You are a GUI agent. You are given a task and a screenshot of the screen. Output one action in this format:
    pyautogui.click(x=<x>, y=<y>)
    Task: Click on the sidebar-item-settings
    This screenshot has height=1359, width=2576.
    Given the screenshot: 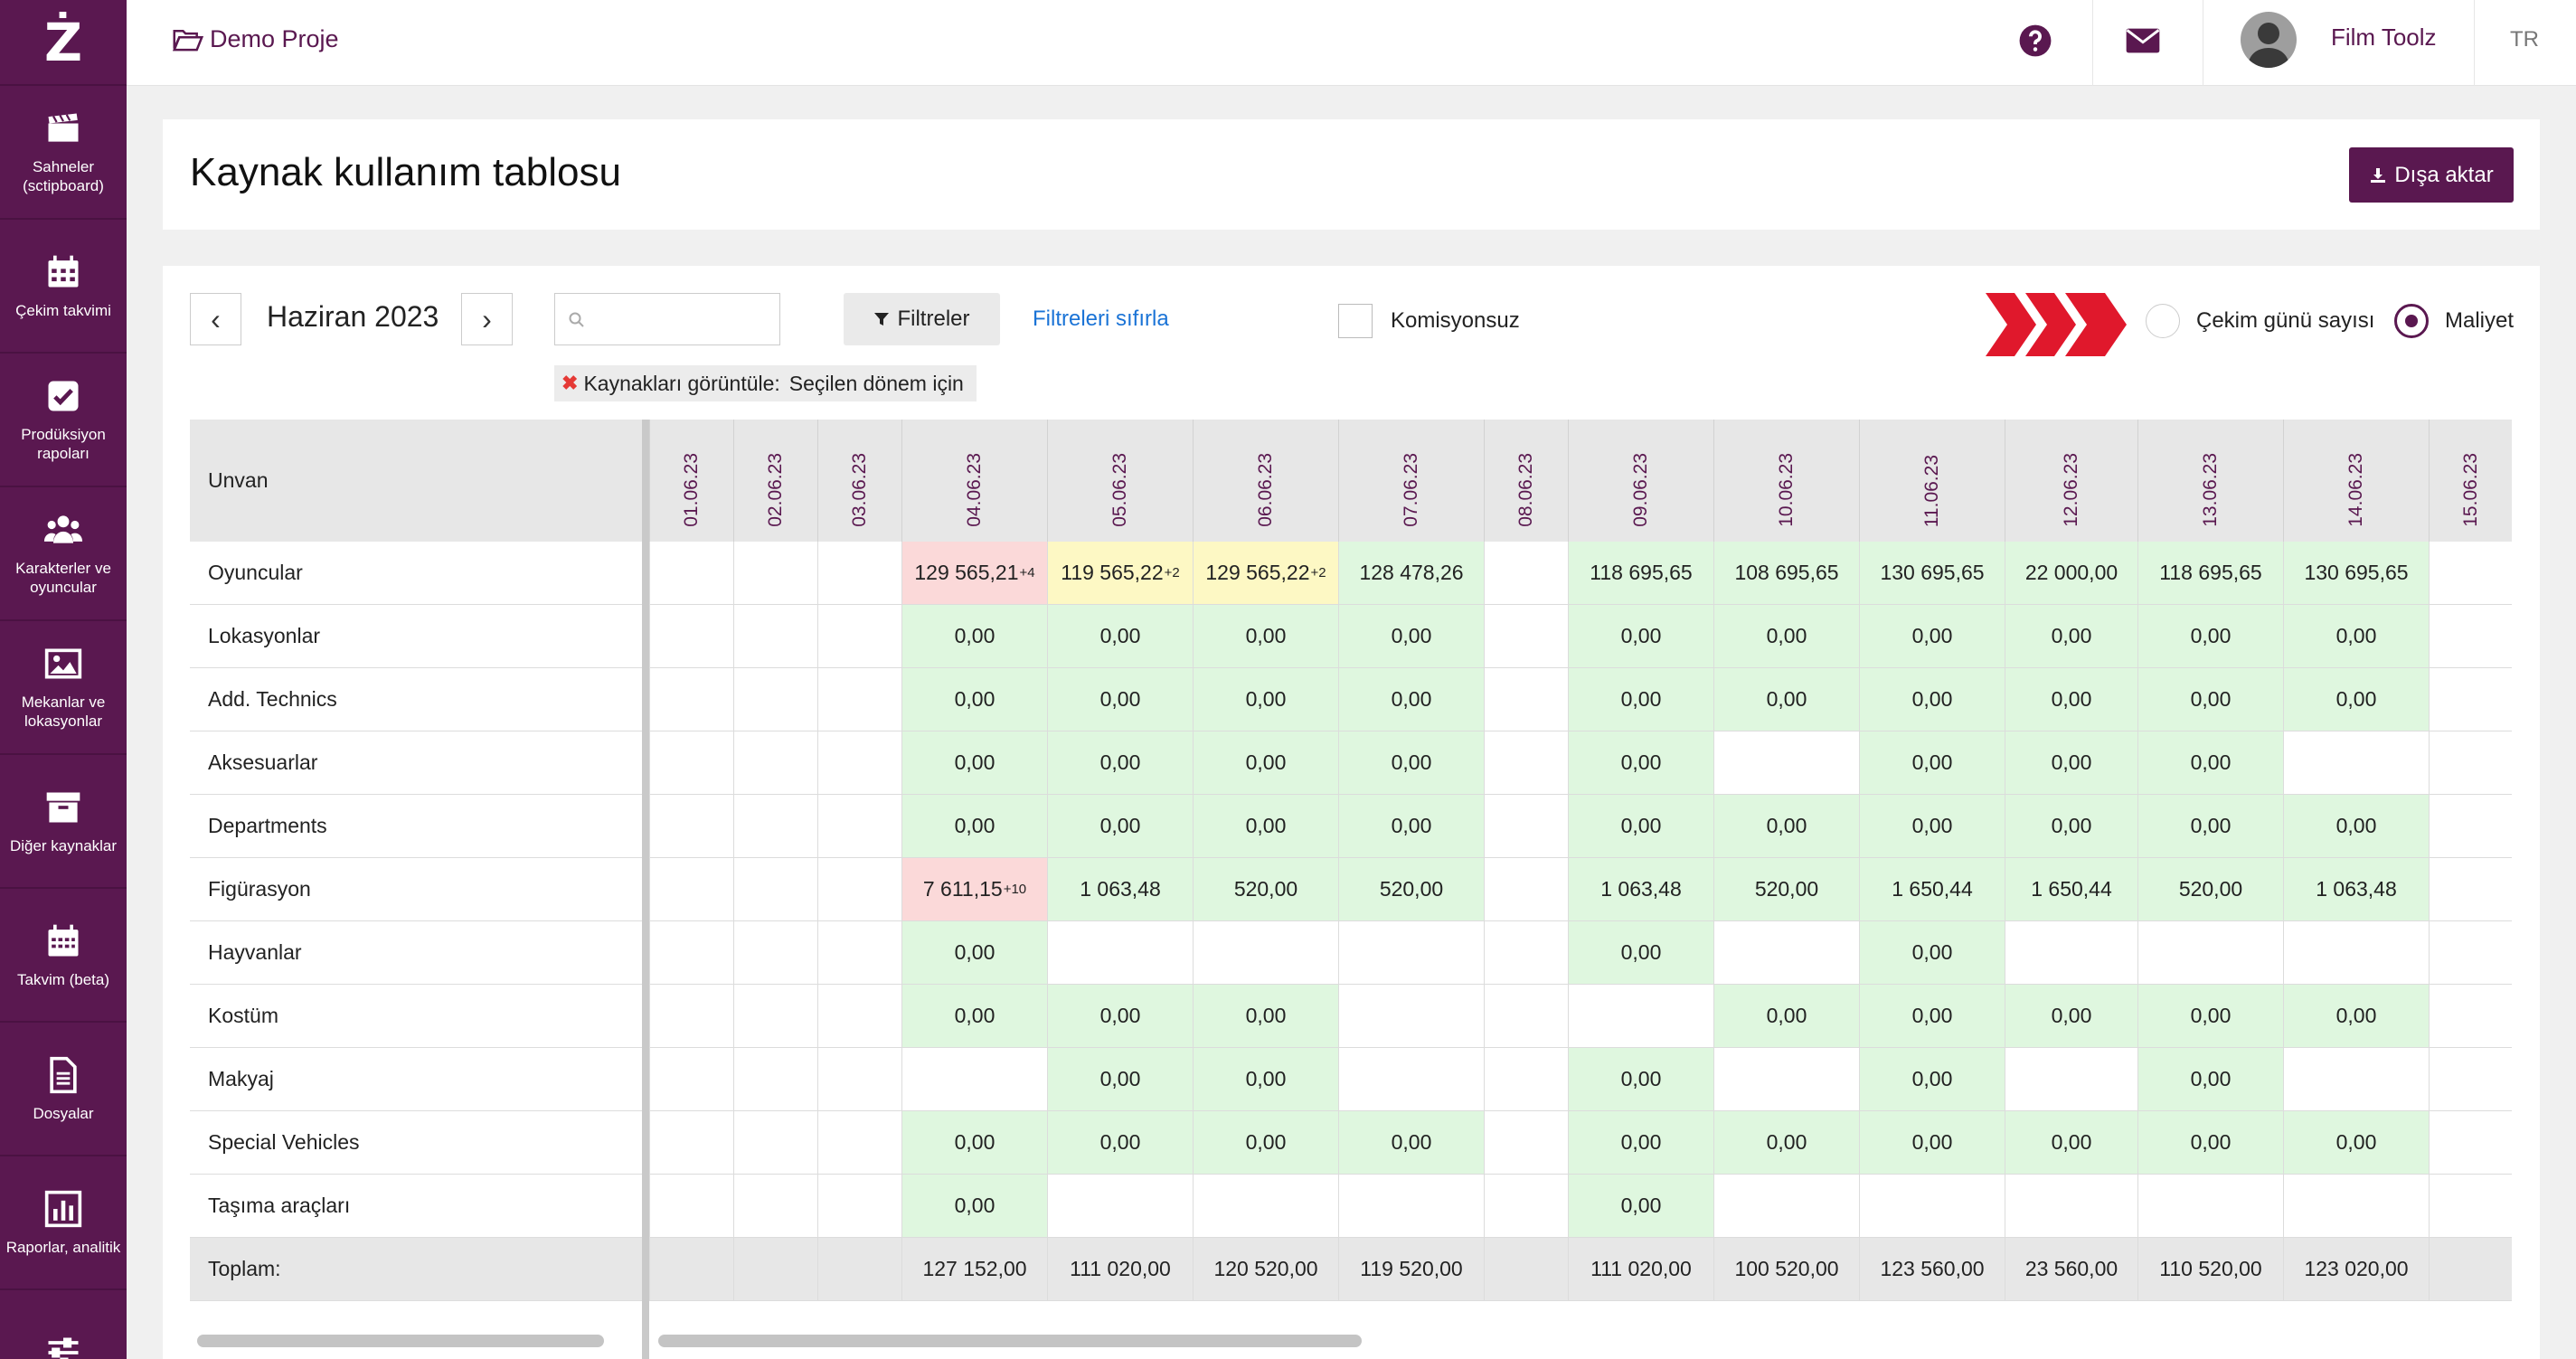 What is the action you would take?
    pyautogui.click(x=63, y=1325)
    